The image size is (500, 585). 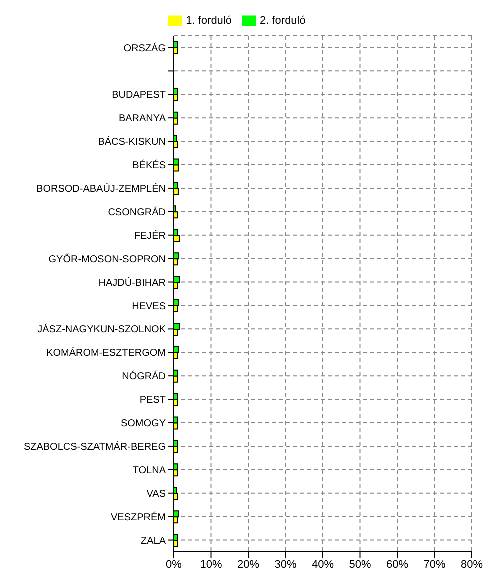 What do you see at coordinates (145, 48) in the screenshot?
I see `y-tick-label: ORSZÁG` at bounding box center [145, 48].